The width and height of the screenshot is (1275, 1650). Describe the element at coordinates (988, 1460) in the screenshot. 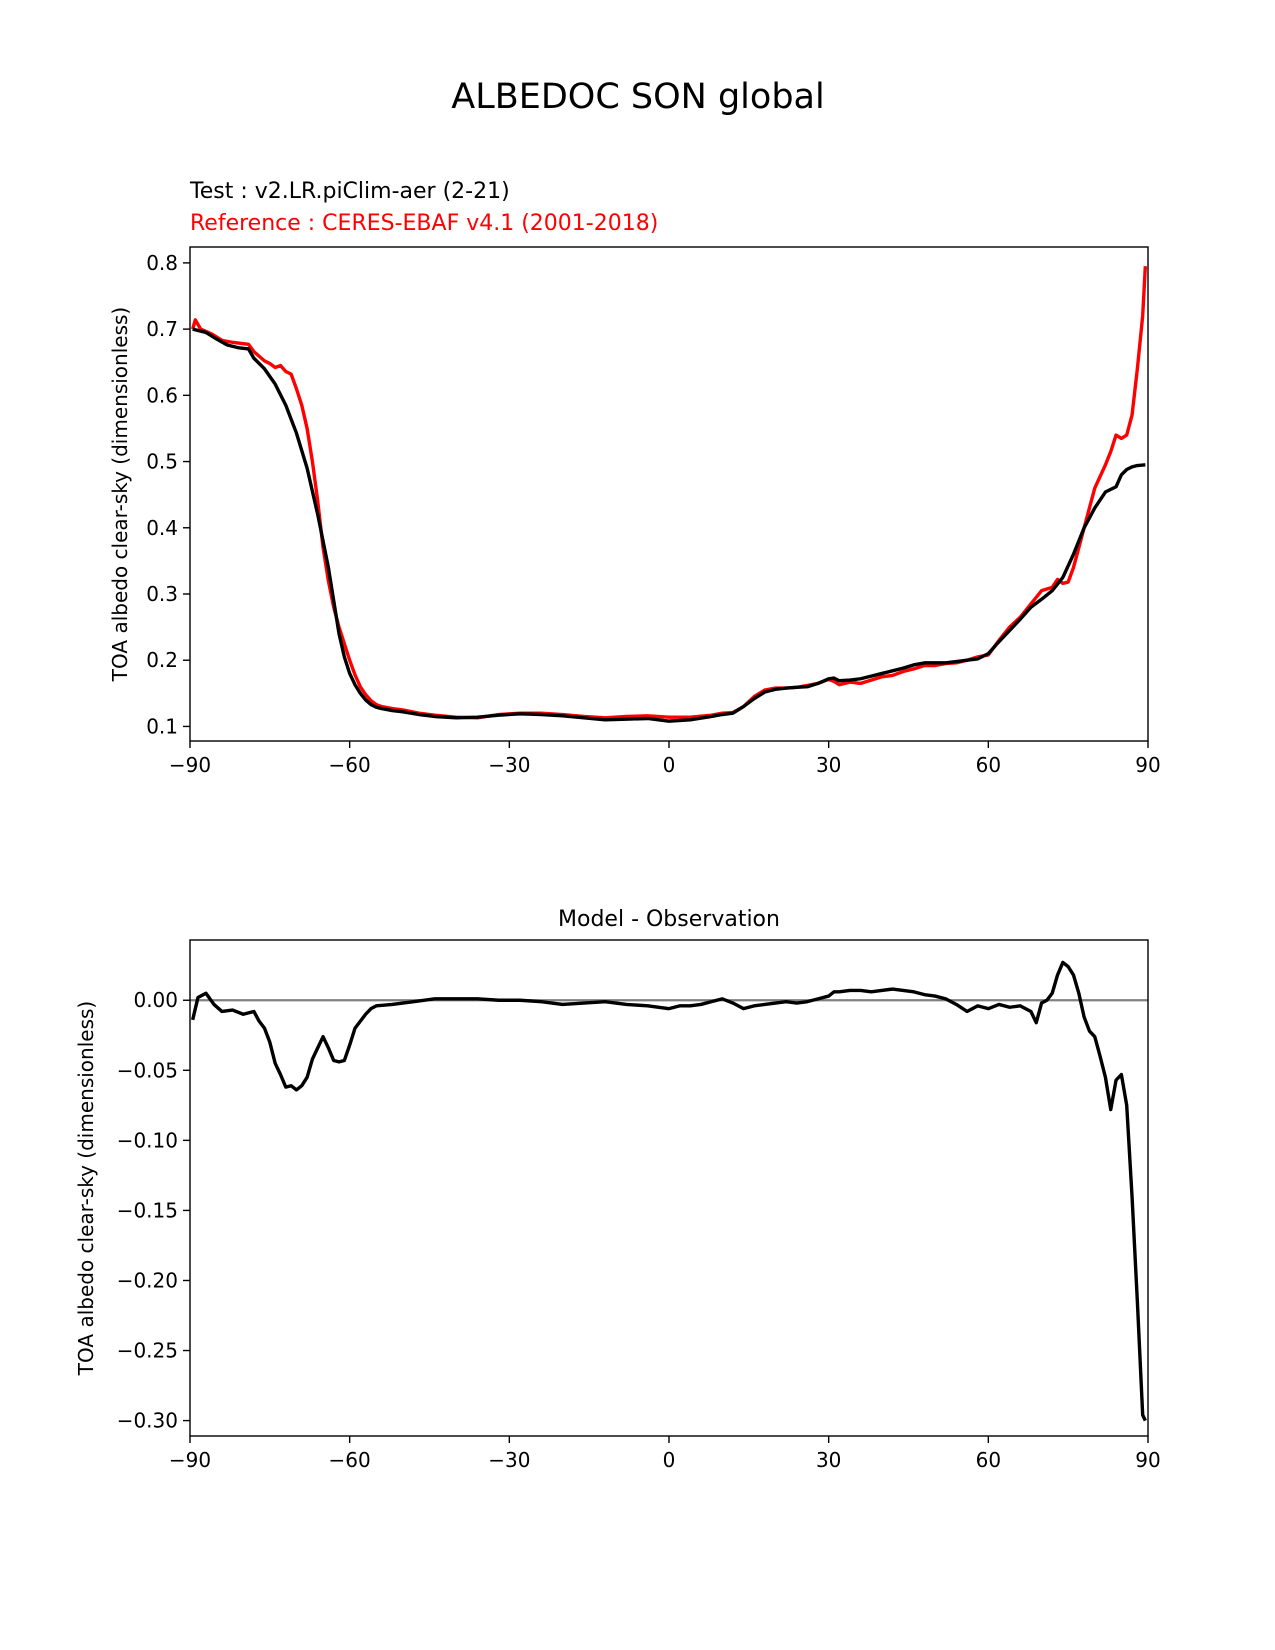

I see `bottom-x-tick-label: 60` at that location.